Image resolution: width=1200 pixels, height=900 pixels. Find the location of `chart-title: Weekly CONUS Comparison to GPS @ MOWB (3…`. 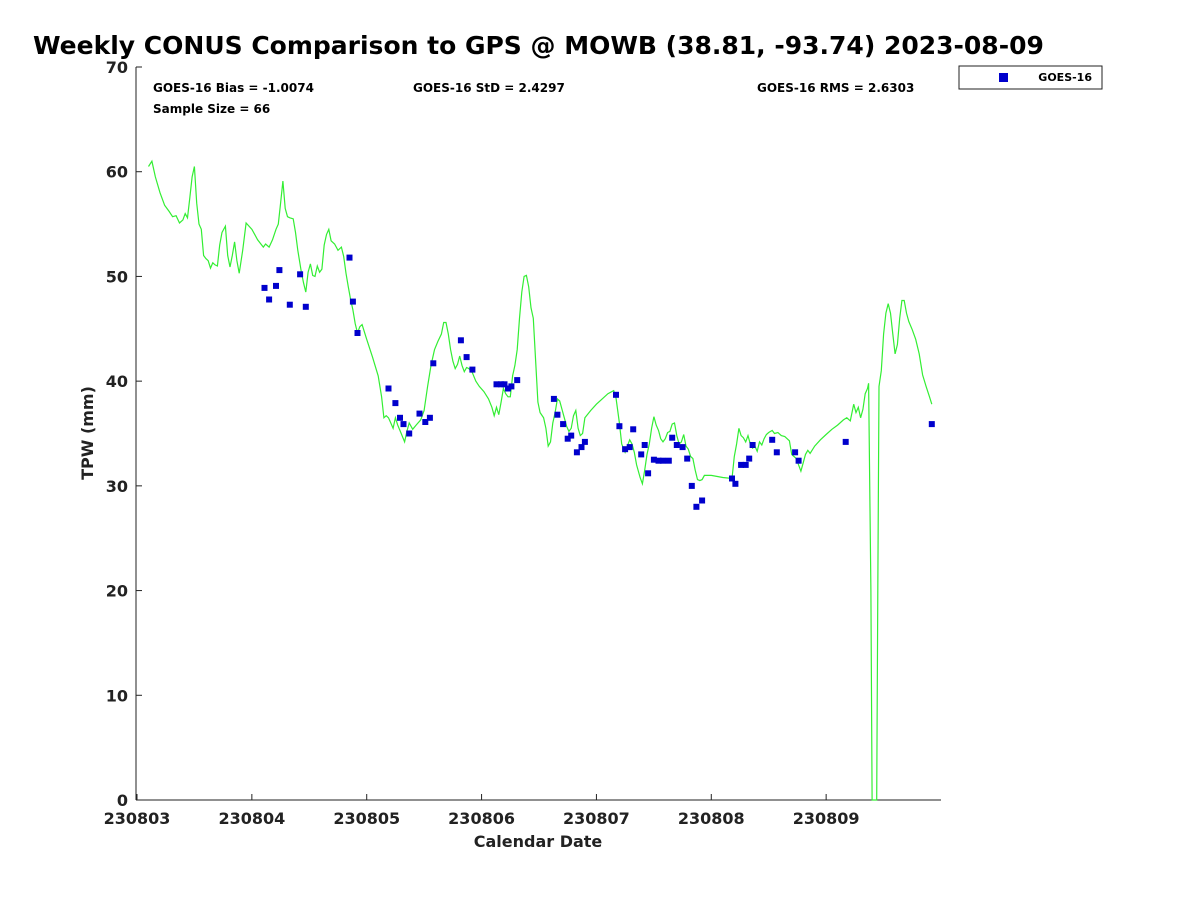

chart-title: Weekly CONUS Comparison to GPS @ MOWB (3… is located at coordinates (538, 45).